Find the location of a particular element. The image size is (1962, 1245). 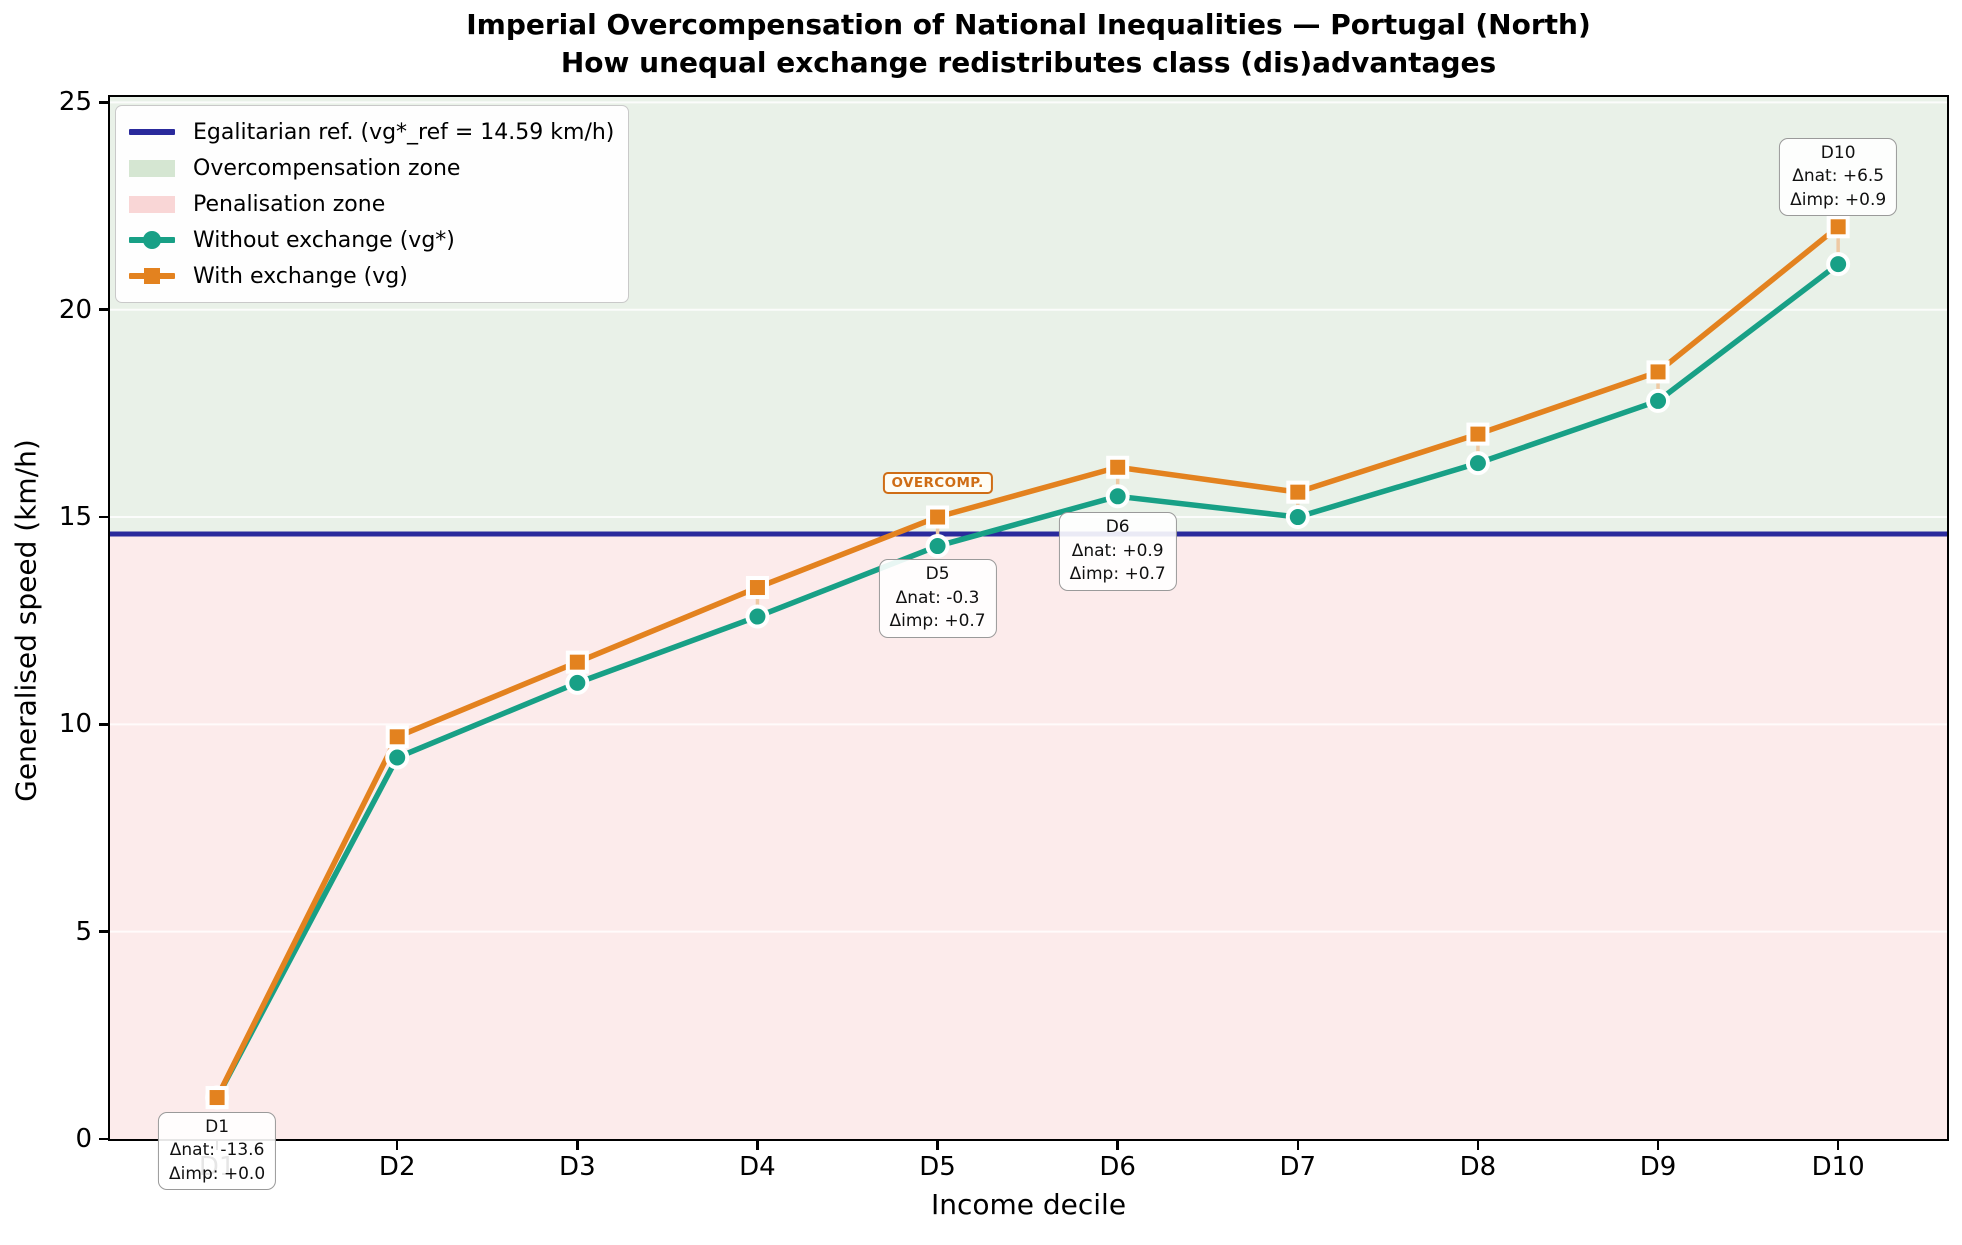

annotation-d5: D5 Δnat: -0.3 Δimp: +0.7 is located at coordinates (937, 598).